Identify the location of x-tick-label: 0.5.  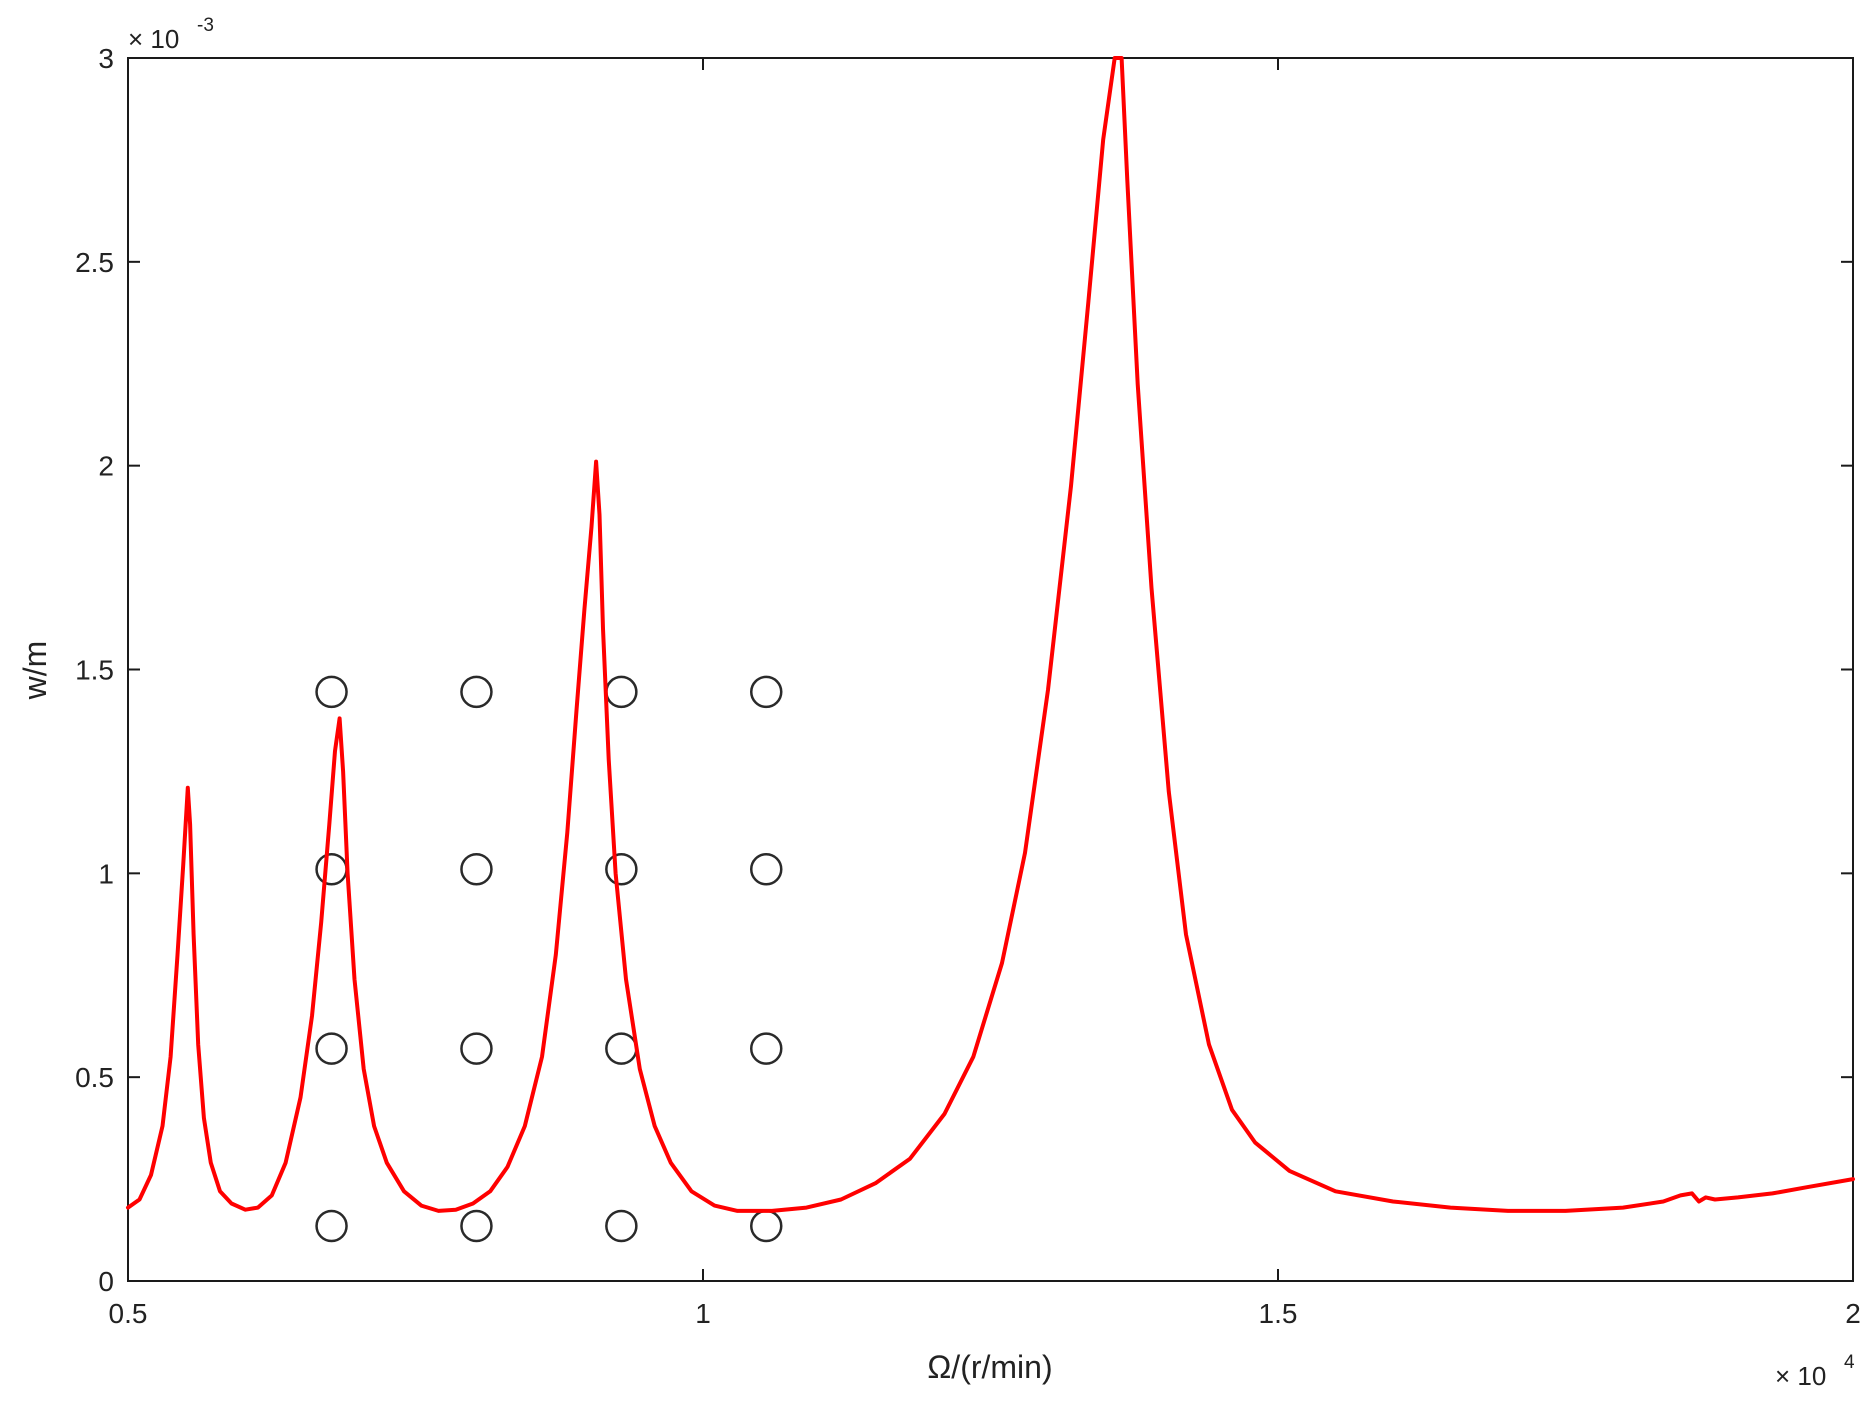
(128, 1313).